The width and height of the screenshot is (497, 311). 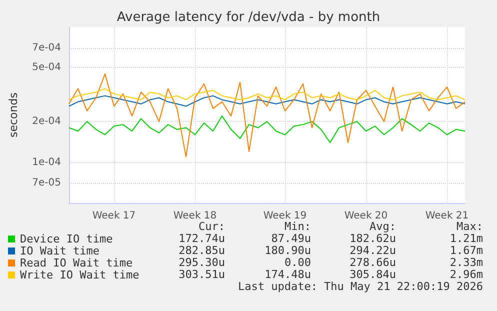 I want to click on y-axis-title: seconds, so click(x=13, y=115).